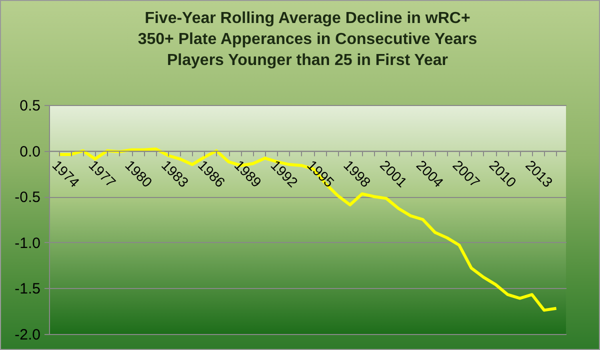 The width and height of the screenshot is (600, 350). I want to click on y-tick-label: -0.5, so click(27, 197).